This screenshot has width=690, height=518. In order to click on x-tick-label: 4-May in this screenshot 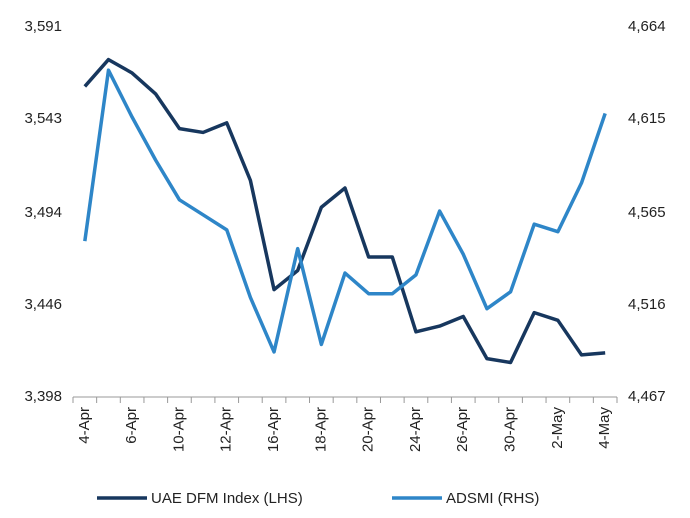, I will do `click(604, 428)`.